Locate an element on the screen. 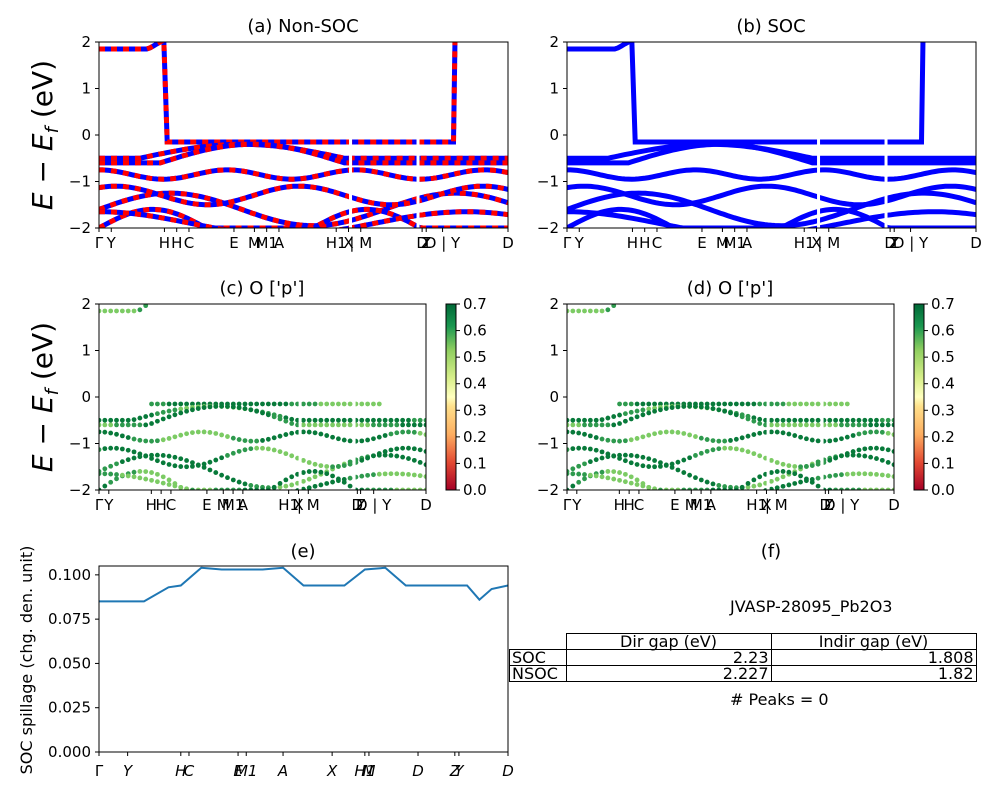 The image size is (1000, 800). indir-gap-value: 1.82 is located at coordinates (873, 673).